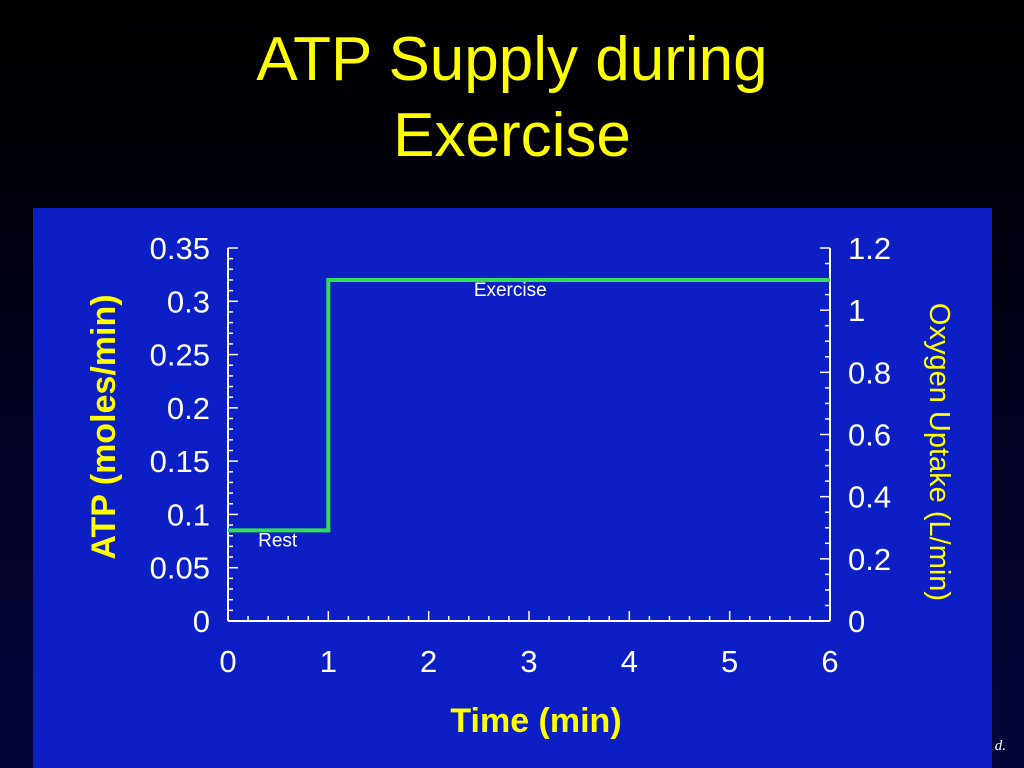 The height and width of the screenshot is (768, 1024). What do you see at coordinates (188, 514) in the screenshot?
I see `y-tick-label: 0.1` at bounding box center [188, 514].